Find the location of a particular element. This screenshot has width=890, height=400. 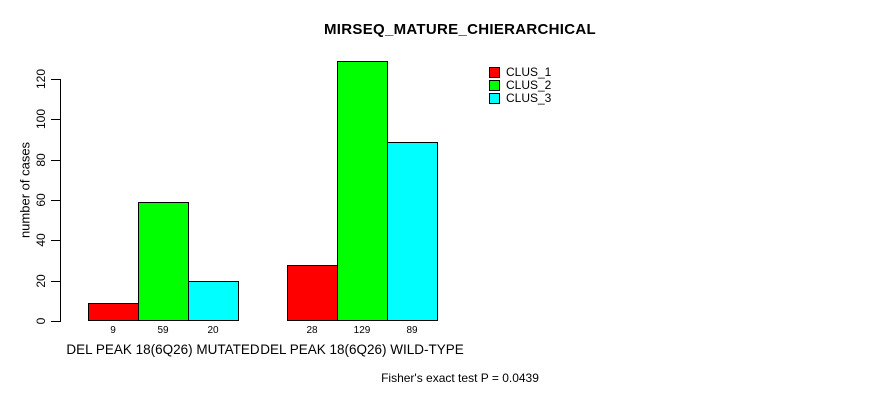

y-tick-label: 20 is located at coordinates (41, 281).